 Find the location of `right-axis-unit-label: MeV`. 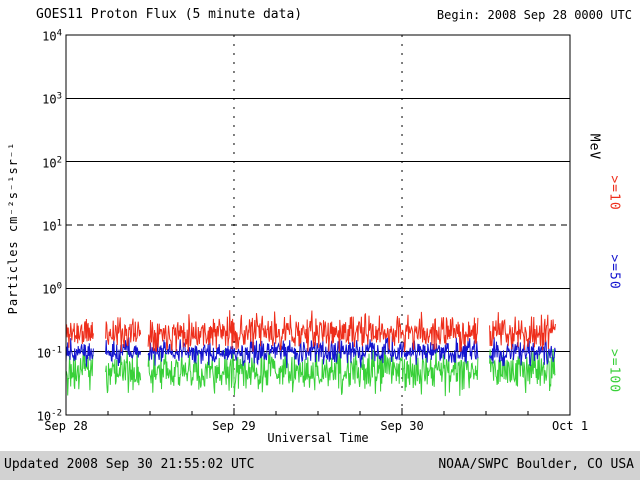

right-axis-unit-label: MeV is located at coordinates (594, 147).